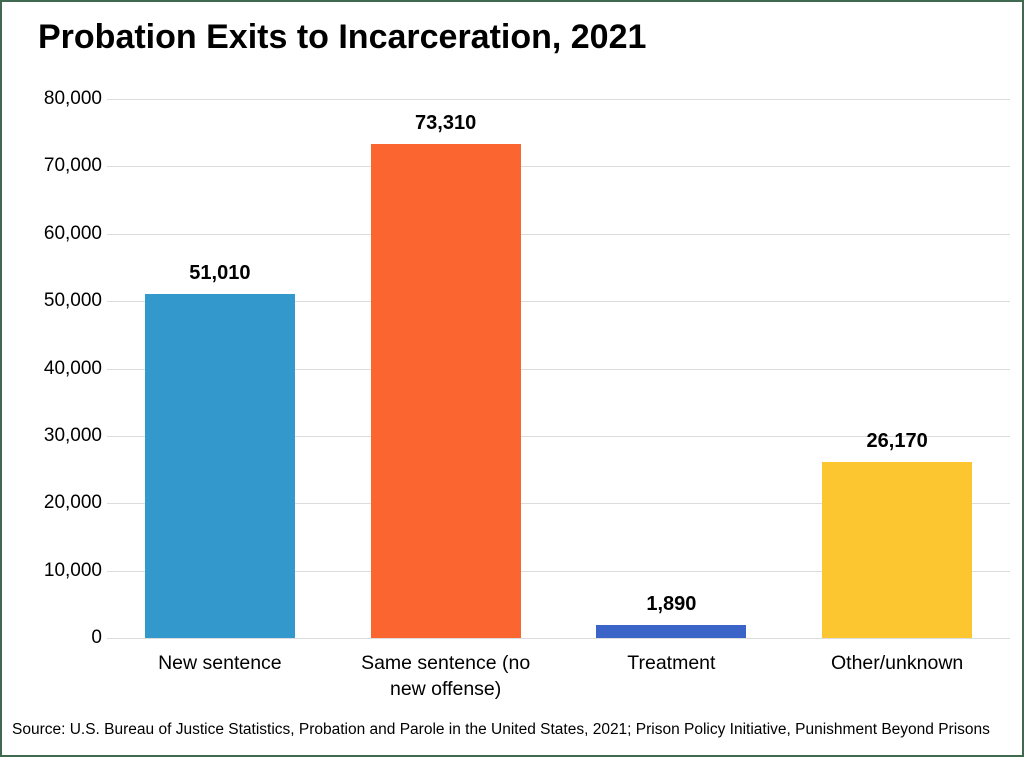 Image resolution: width=1024 pixels, height=757 pixels. I want to click on x-axis-category-label: Other/unknown, so click(897, 663).